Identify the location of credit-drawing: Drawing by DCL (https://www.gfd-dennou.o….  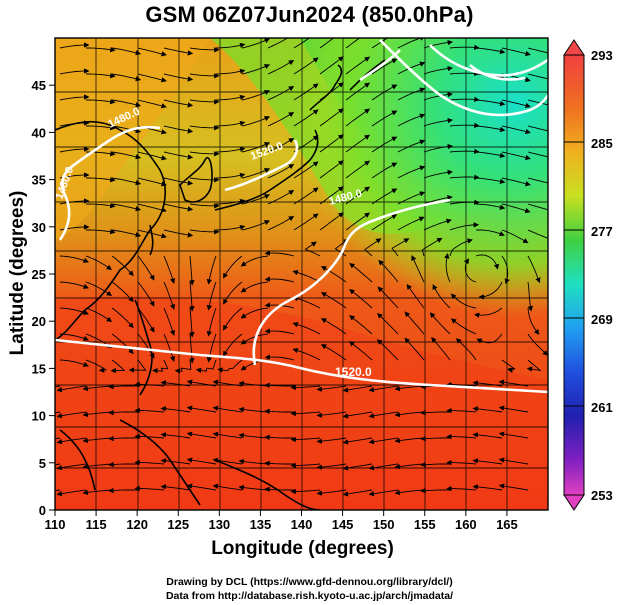
(309, 582).